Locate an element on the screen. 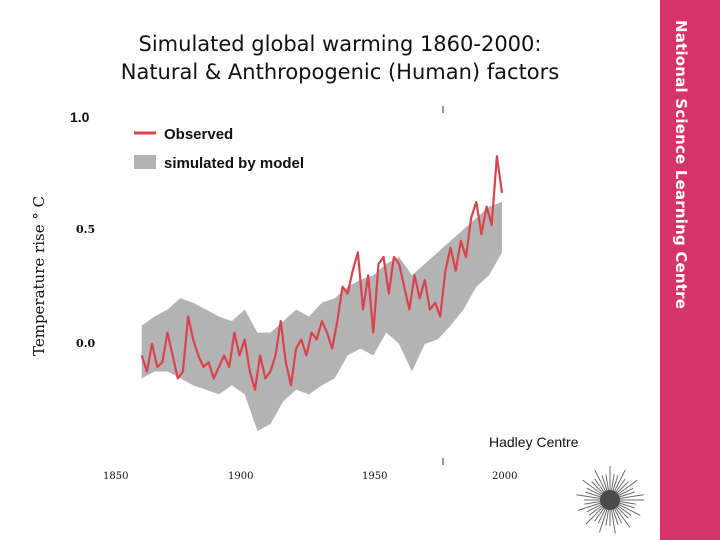  y-tick-label: 1.0 is located at coordinates (80, 117).